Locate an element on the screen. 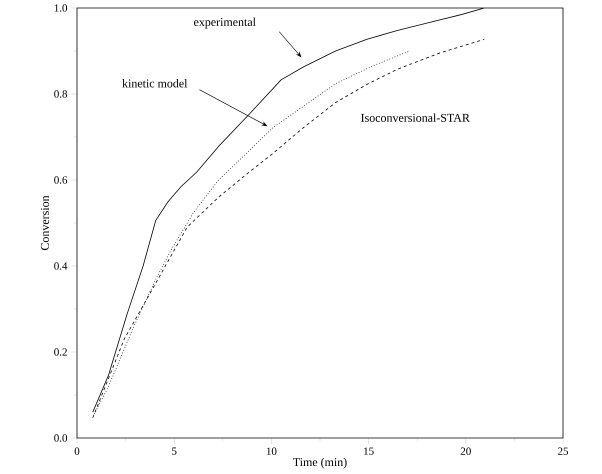  y-tick-label: 0.8 is located at coordinates (61, 94).